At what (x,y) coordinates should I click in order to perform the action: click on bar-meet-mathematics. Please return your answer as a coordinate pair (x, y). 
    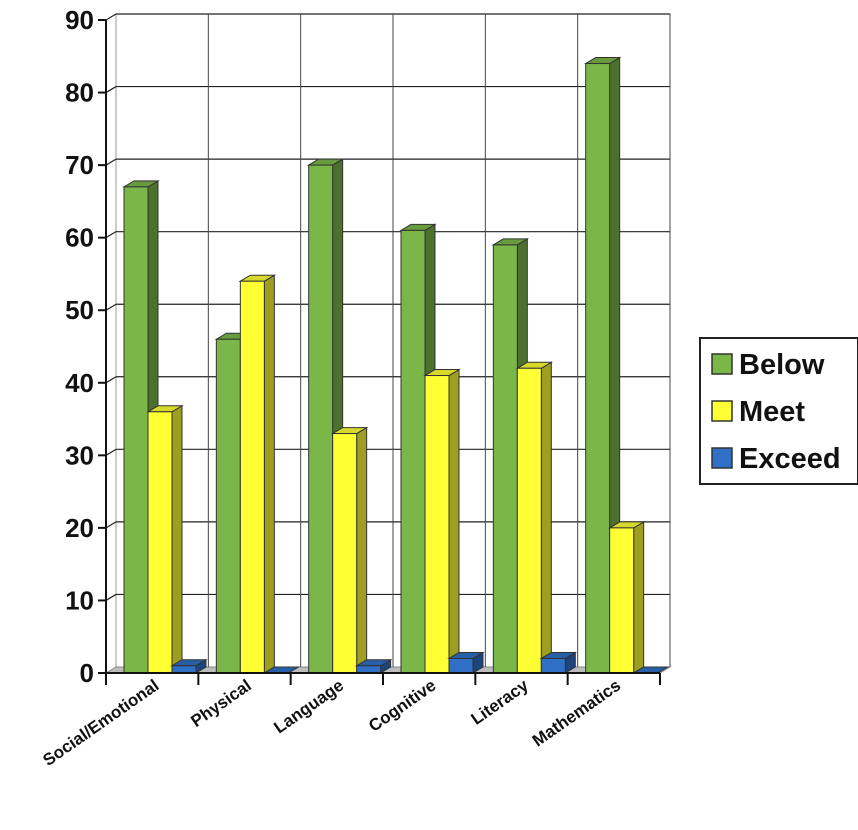
    Looking at the image, I should click on (626, 597).